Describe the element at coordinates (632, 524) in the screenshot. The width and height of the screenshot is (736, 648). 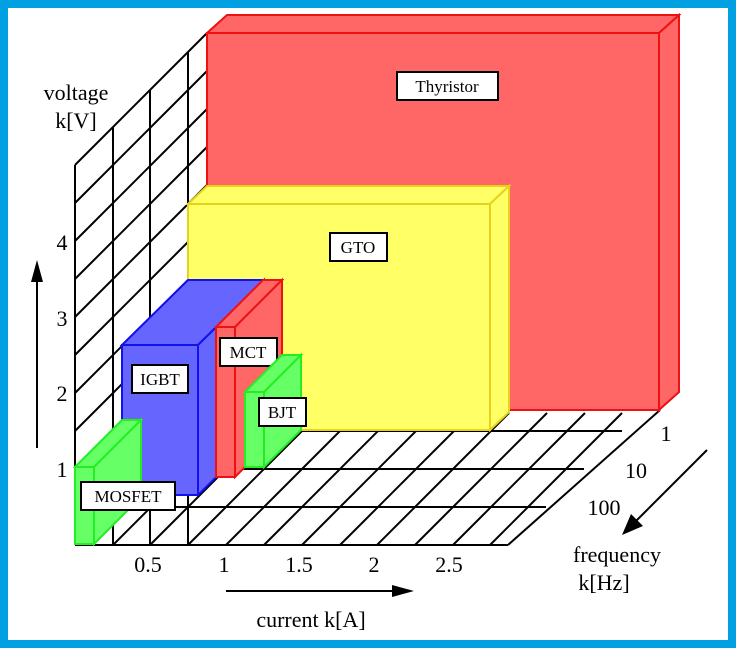
I see `frequency-arrow-icon` at that location.